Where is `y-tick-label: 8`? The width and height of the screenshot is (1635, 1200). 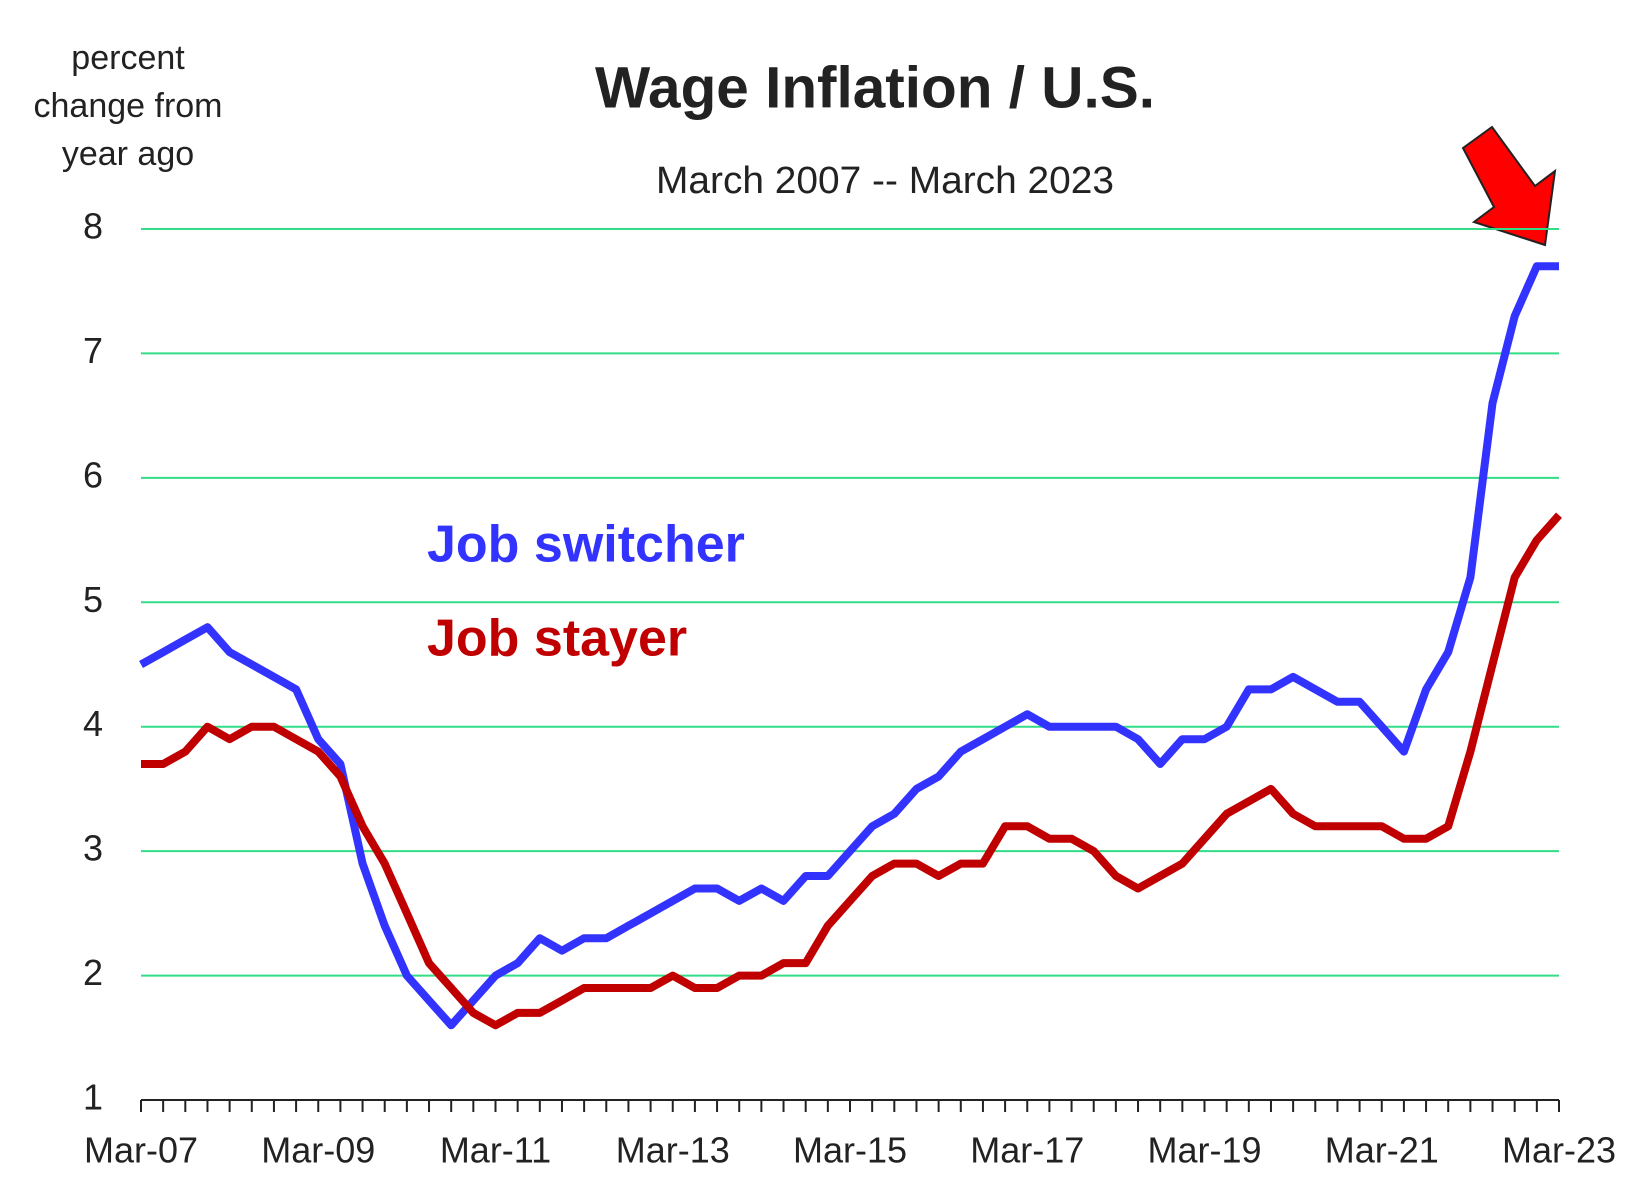 y-tick-label: 8 is located at coordinates (93, 226).